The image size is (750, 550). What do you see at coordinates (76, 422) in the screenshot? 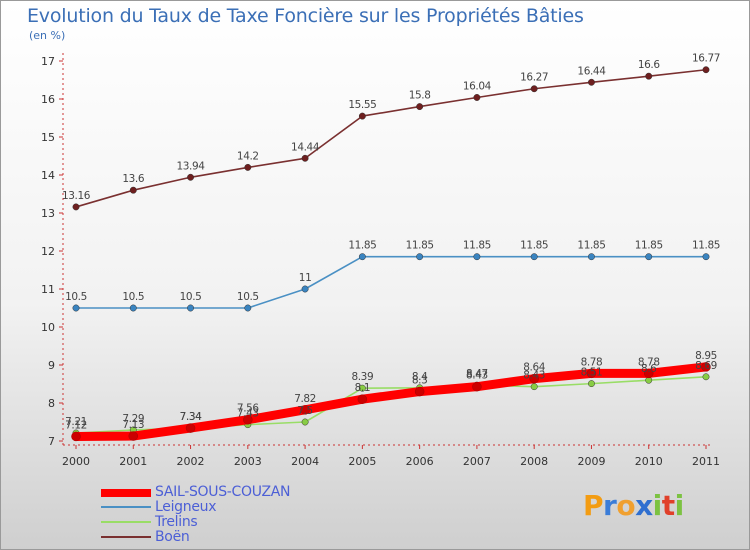
I see `data-label: 7.21` at bounding box center [76, 422].